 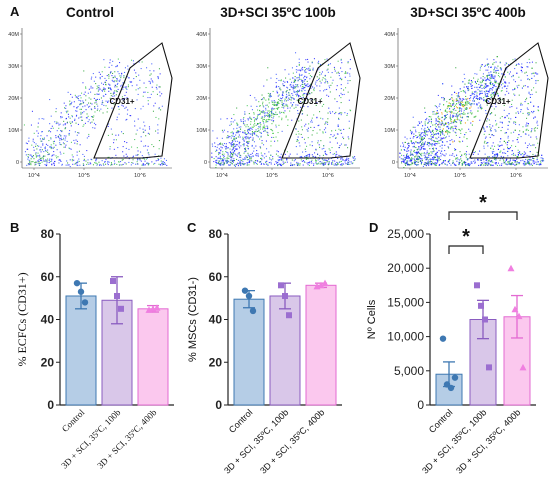 I want to click on flow-y-tick-label: 40M, so click(x=389, y=35).